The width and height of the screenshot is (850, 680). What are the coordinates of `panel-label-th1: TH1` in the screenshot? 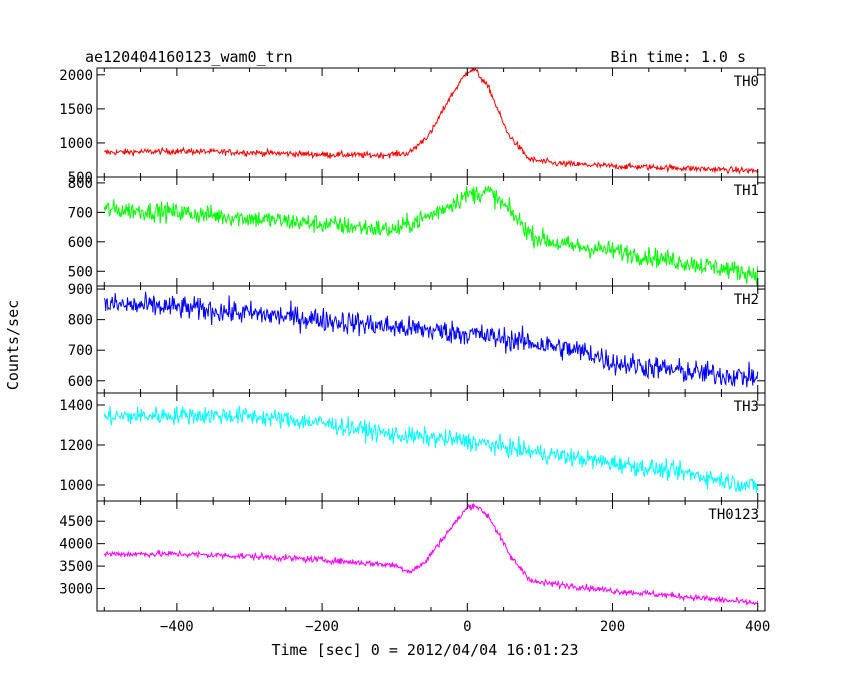 It's located at (746, 191).